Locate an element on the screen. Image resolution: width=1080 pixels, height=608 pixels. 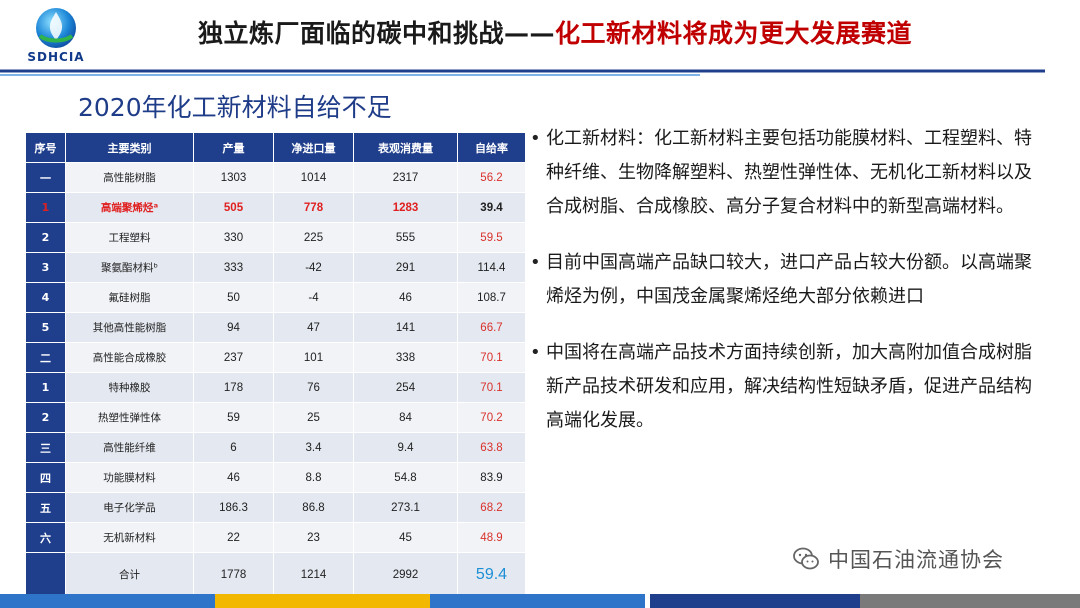
header-cell: 主要类别 is located at coordinates (129, 147).